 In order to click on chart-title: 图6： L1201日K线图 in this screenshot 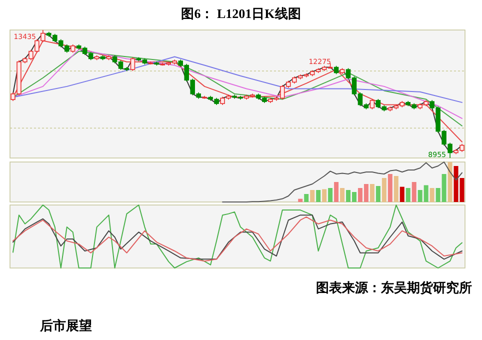, I will do `click(241, 13)`.